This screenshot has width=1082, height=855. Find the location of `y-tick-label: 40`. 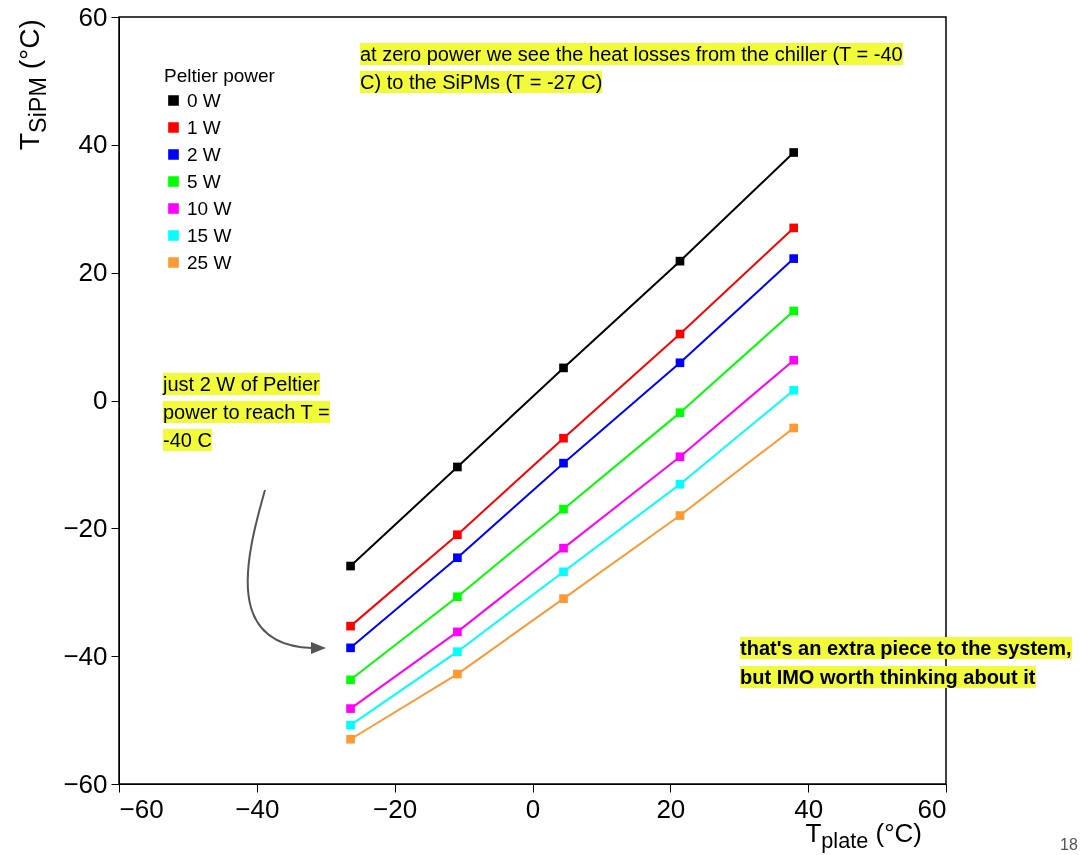

y-tick-label: 40 is located at coordinates (93, 144).